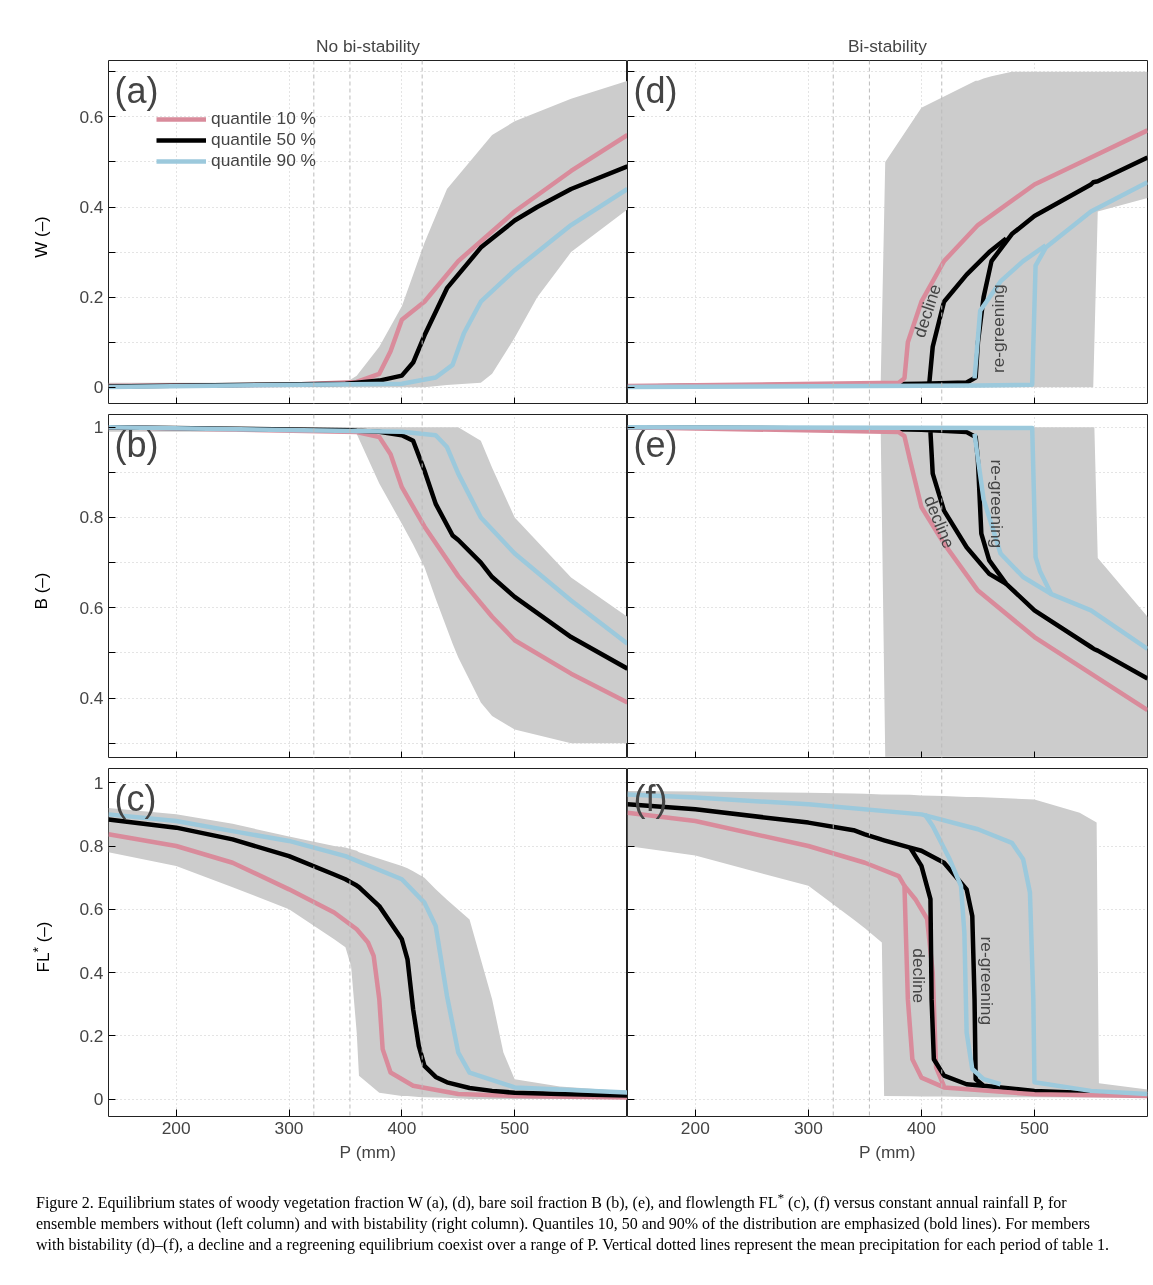  What do you see at coordinates (264, 139) in the screenshot?
I see `legend-label: quantile 50 %` at bounding box center [264, 139].